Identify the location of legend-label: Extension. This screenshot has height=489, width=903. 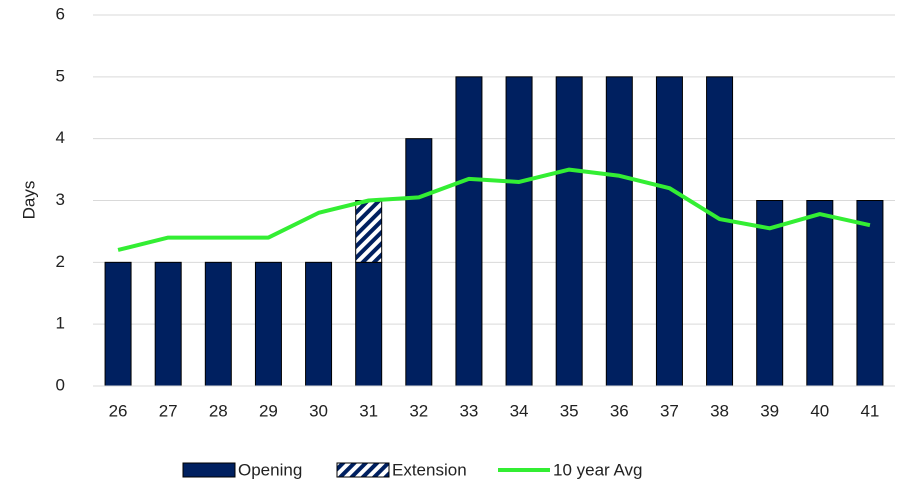
(429, 469).